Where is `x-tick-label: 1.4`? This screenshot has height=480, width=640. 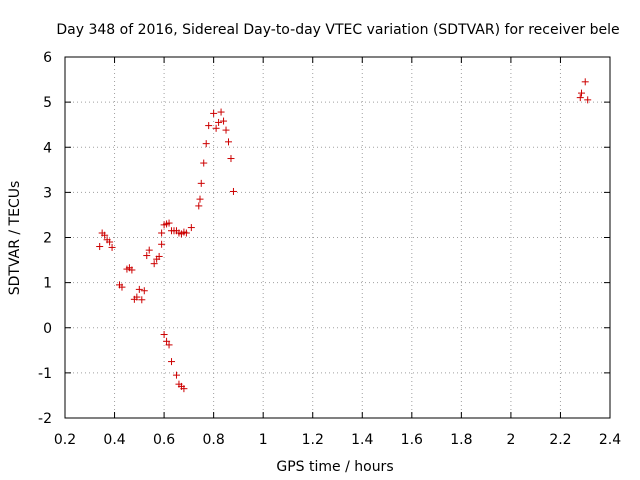 x-tick-label: 1.4 is located at coordinates (362, 440).